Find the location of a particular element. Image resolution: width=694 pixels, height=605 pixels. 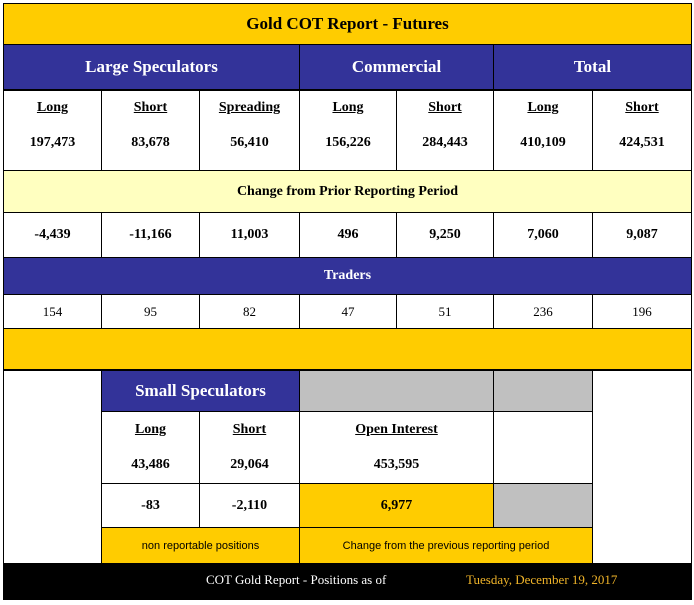

change-title: Change from Prior Reporting Period is located at coordinates (347, 191).